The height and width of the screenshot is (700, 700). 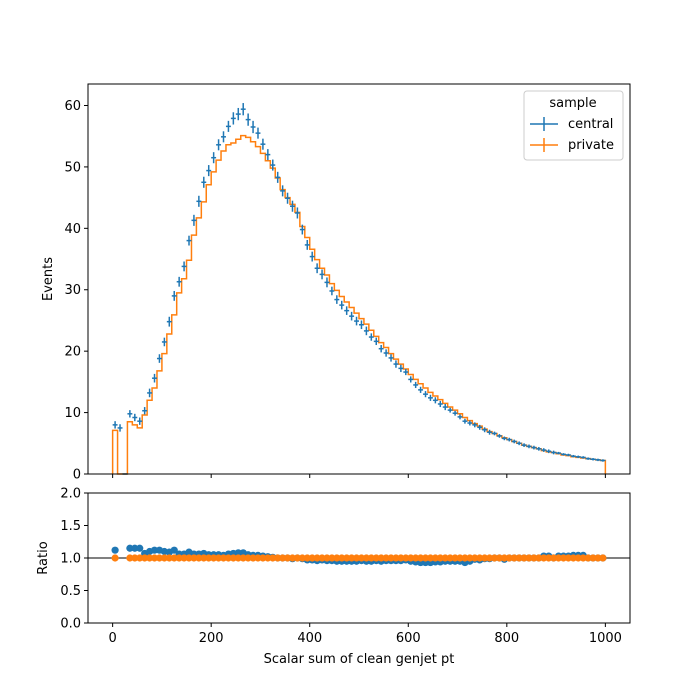 I want to click on legend-central-label: central, so click(x=590, y=124).